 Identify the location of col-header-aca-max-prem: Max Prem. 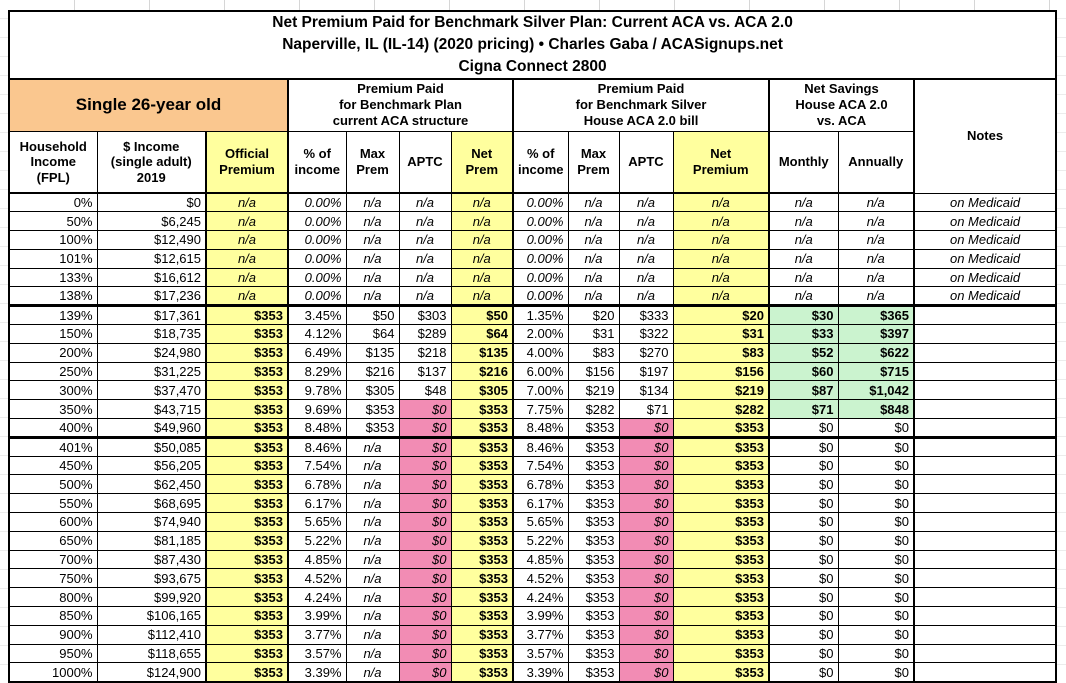
(372, 162).